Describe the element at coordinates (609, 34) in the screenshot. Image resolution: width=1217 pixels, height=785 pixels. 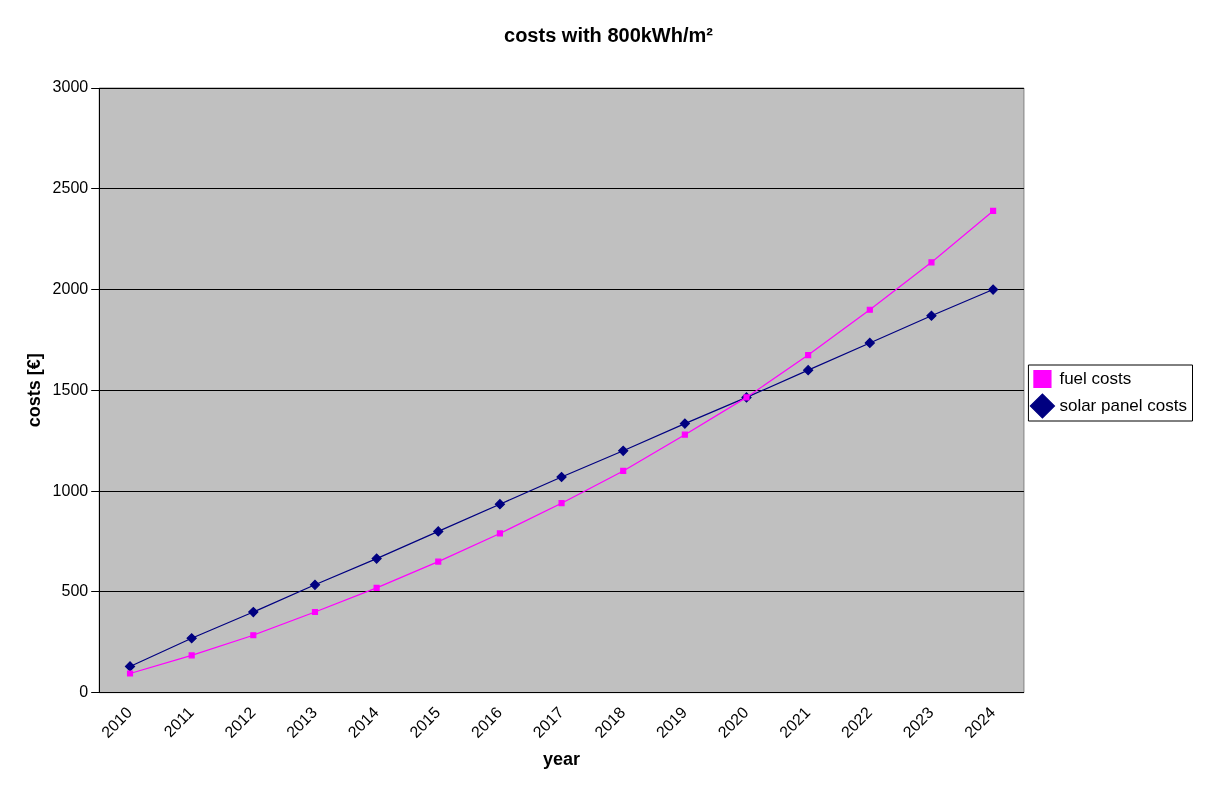
I see `chart-title: costs with 800kWh/m²` at that location.